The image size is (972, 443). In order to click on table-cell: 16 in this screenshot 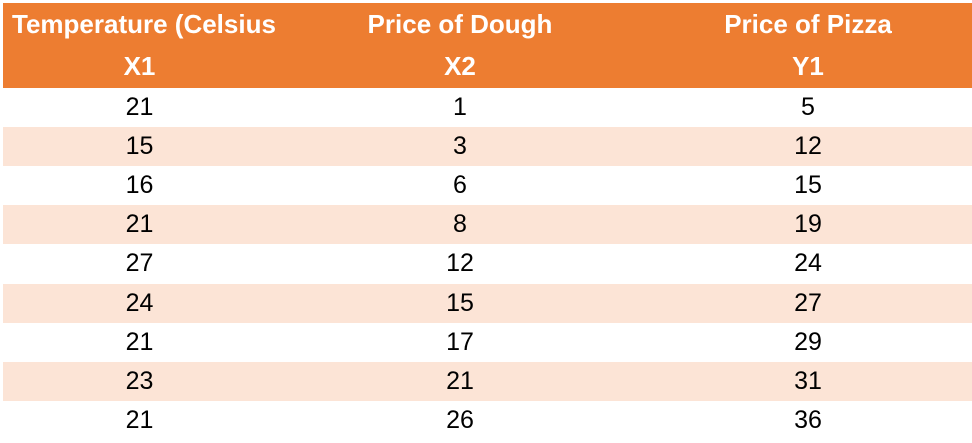, I will do `click(139, 185)`.